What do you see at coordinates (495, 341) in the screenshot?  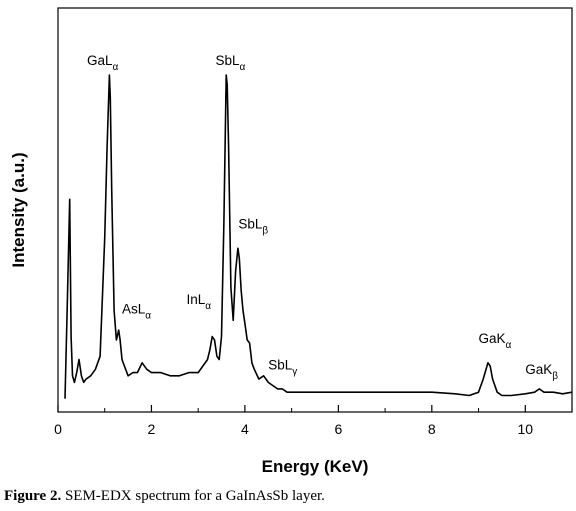 I see `peak-label: GaKα` at bounding box center [495, 341].